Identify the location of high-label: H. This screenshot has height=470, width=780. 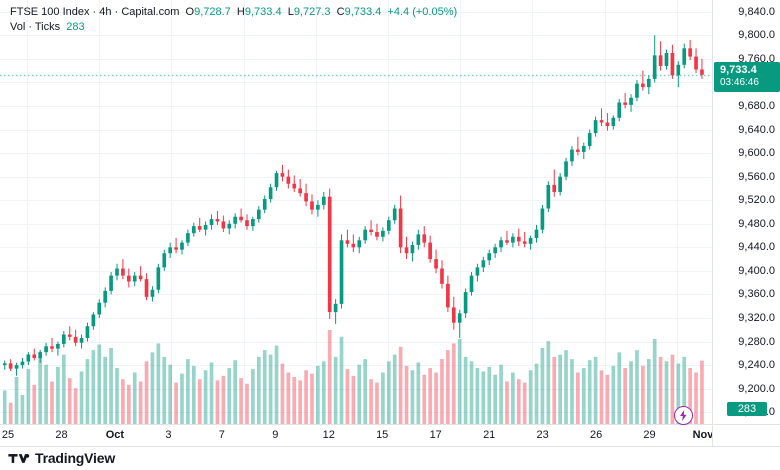
(240, 12).